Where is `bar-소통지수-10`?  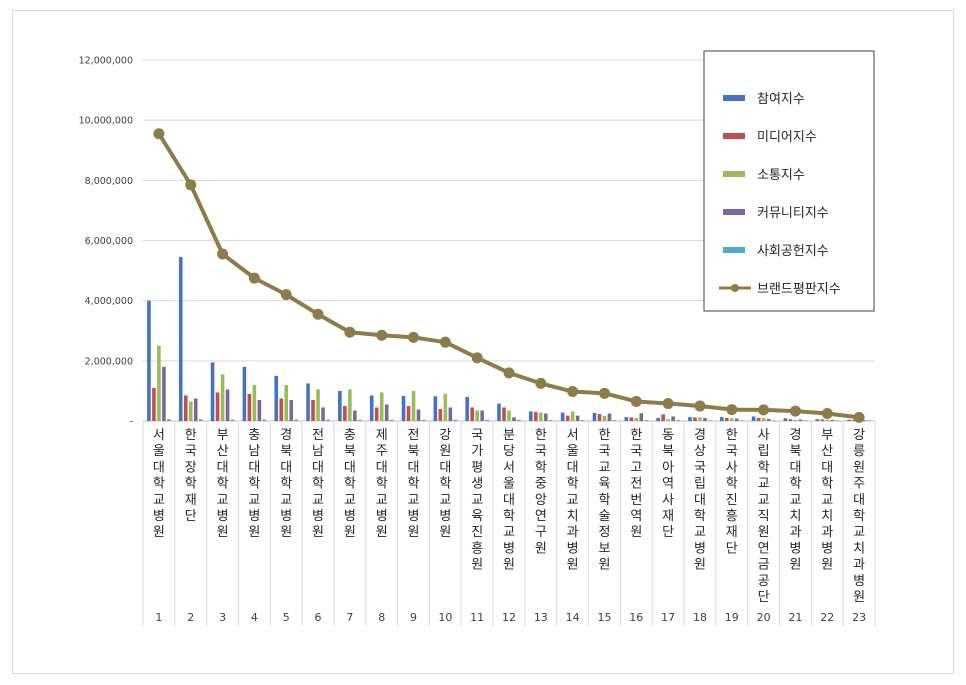 bar-소통지수-10 is located at coordinates (445, 407).